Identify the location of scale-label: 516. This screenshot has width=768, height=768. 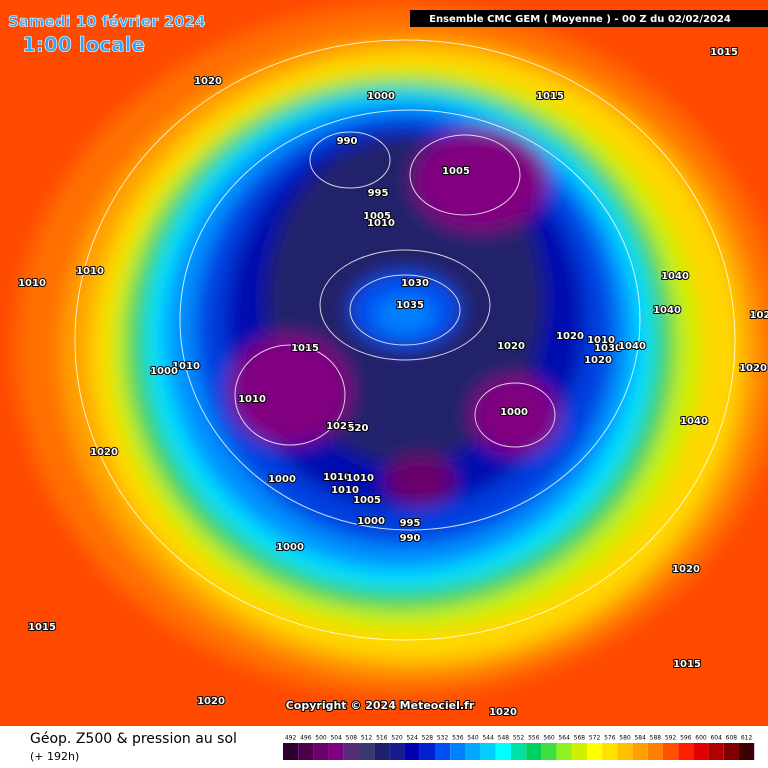
(382, 738).